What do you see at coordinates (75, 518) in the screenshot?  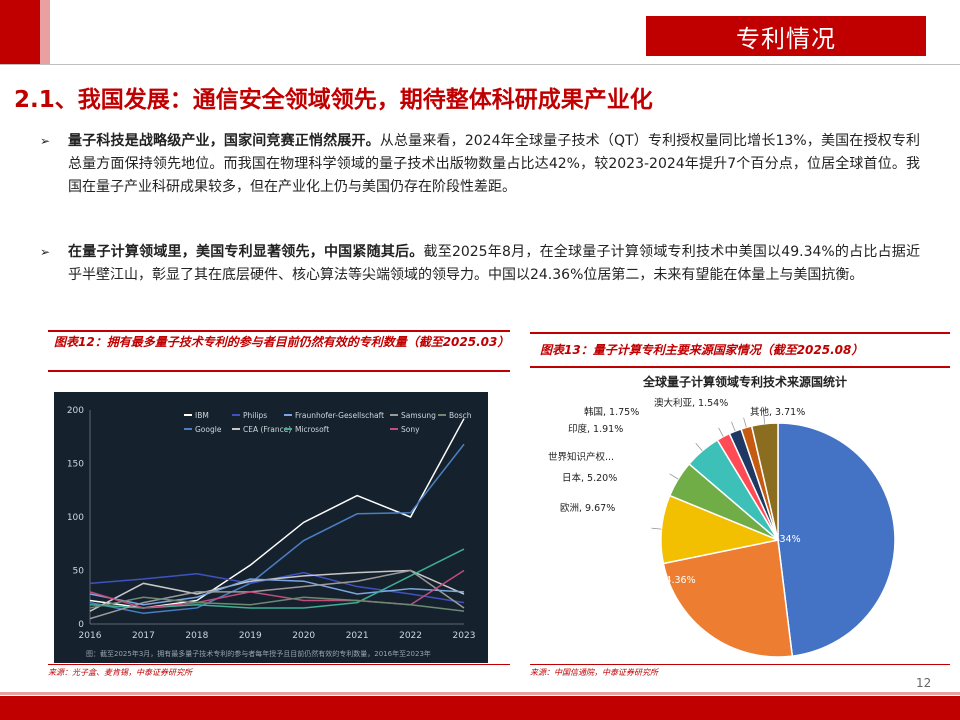 I see `y-tick-label: 100` at bounding box center [75, 518].